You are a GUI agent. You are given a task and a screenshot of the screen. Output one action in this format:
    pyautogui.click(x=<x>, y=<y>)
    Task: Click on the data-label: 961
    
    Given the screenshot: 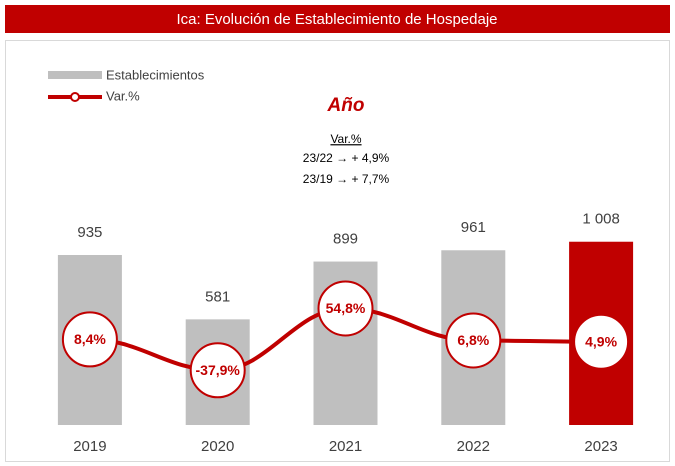 What is the action you would take?
    pyautogui.click(x=473, y=227)
    